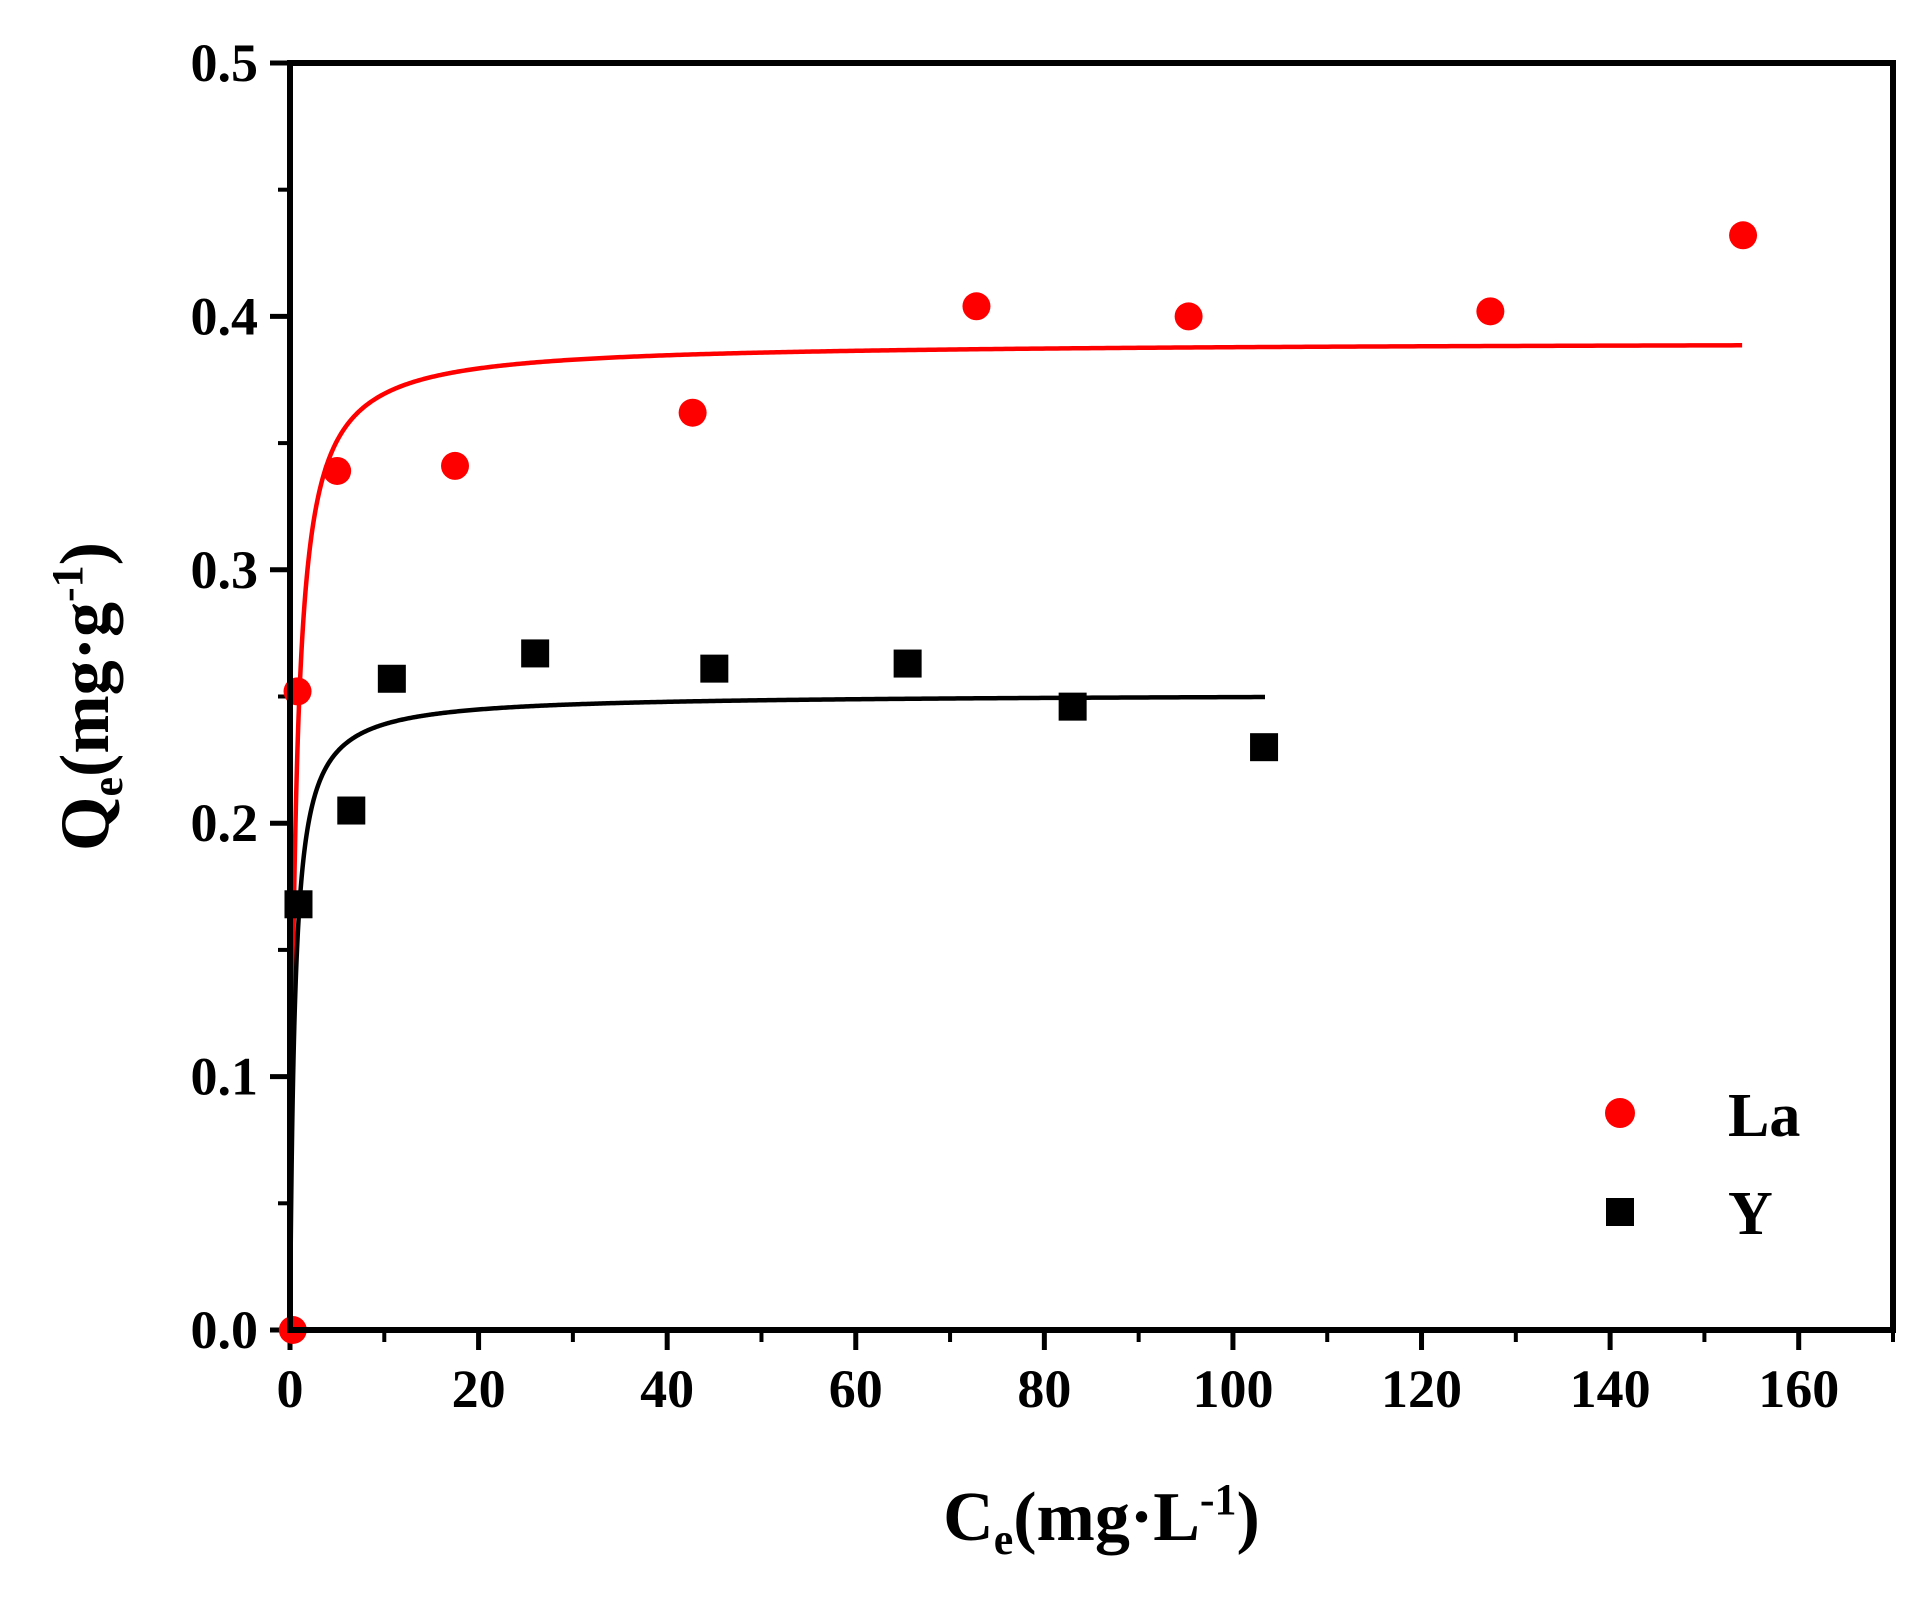 The height and width of the screenshot is (1602, 1924). I want to click on y-tick-label: 0.5, so click(225, 63).